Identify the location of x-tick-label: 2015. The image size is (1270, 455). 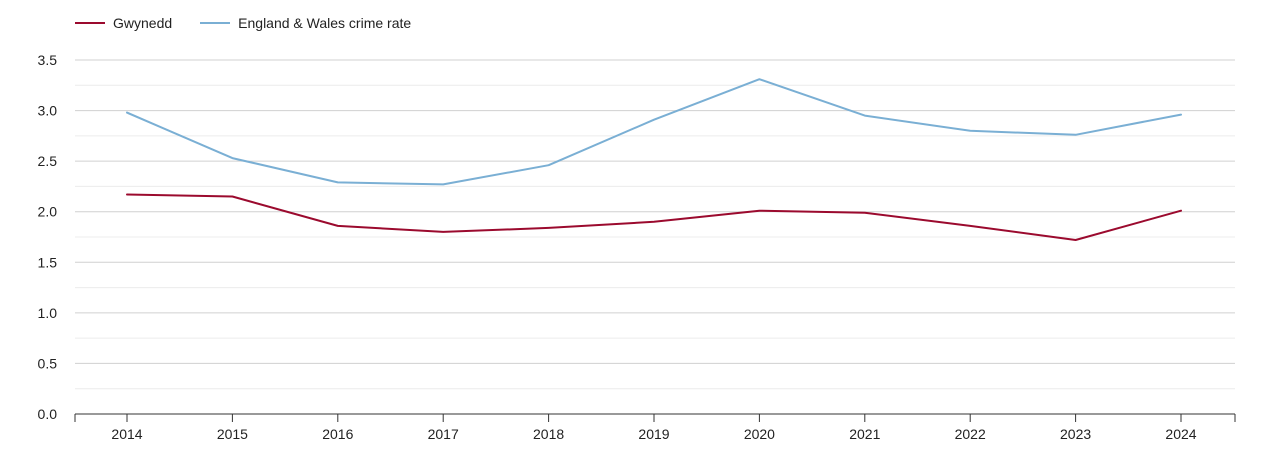
(232, 434).